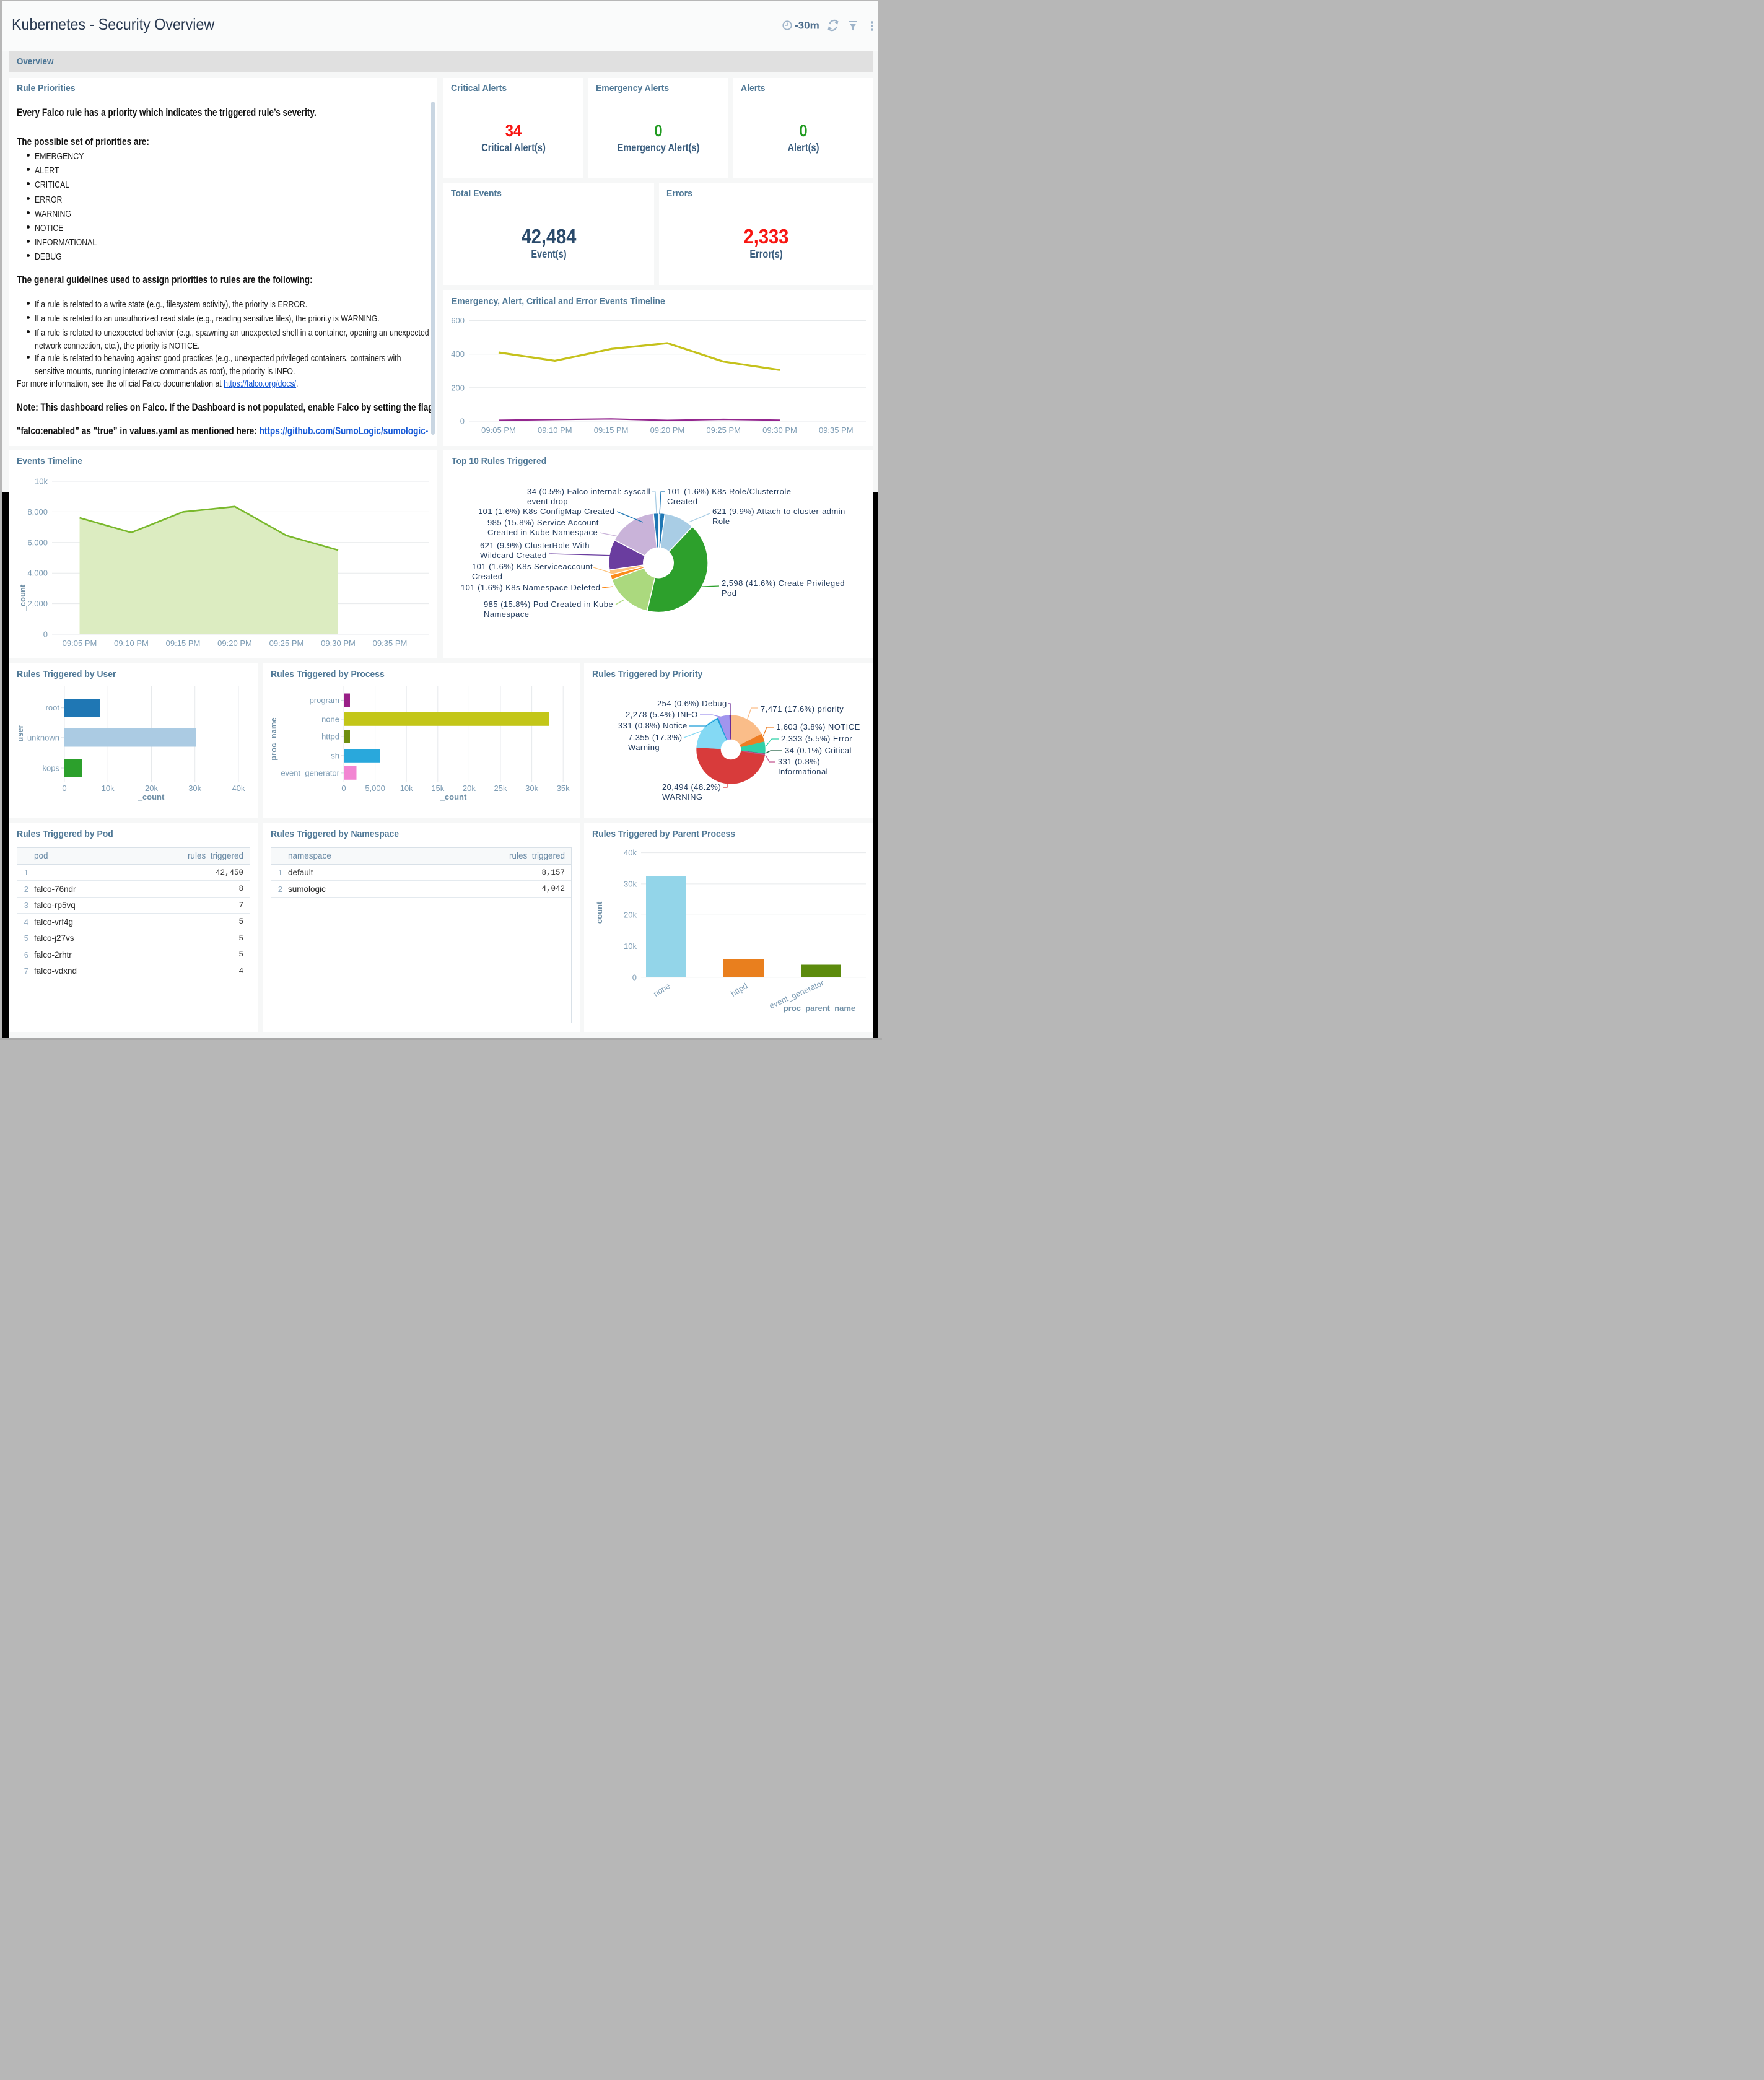 This screenshot has height=2080, width=1764. Describe the element at coordinates (20, 733) in the screenshot. I see `svg-text: user` at that location.